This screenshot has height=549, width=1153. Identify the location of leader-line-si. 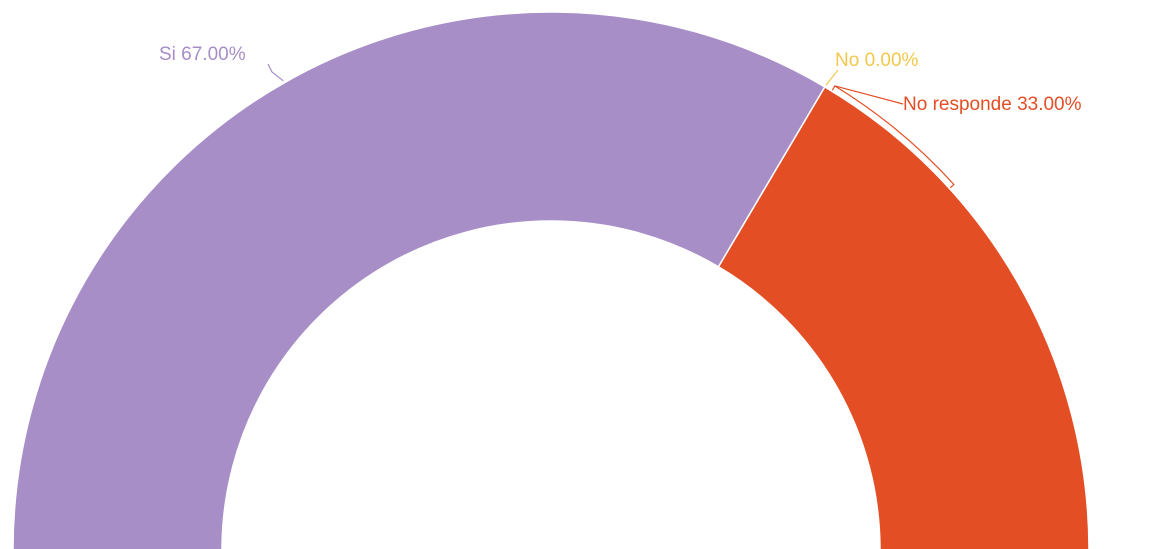
(275, 72).